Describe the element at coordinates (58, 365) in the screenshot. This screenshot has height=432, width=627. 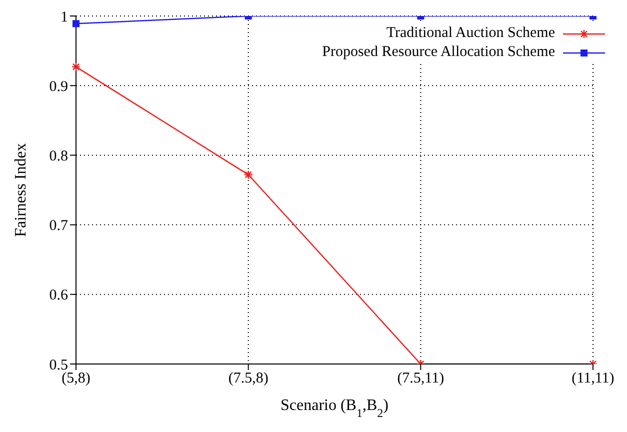
I see `y-tick-label: 0.5` at that location.